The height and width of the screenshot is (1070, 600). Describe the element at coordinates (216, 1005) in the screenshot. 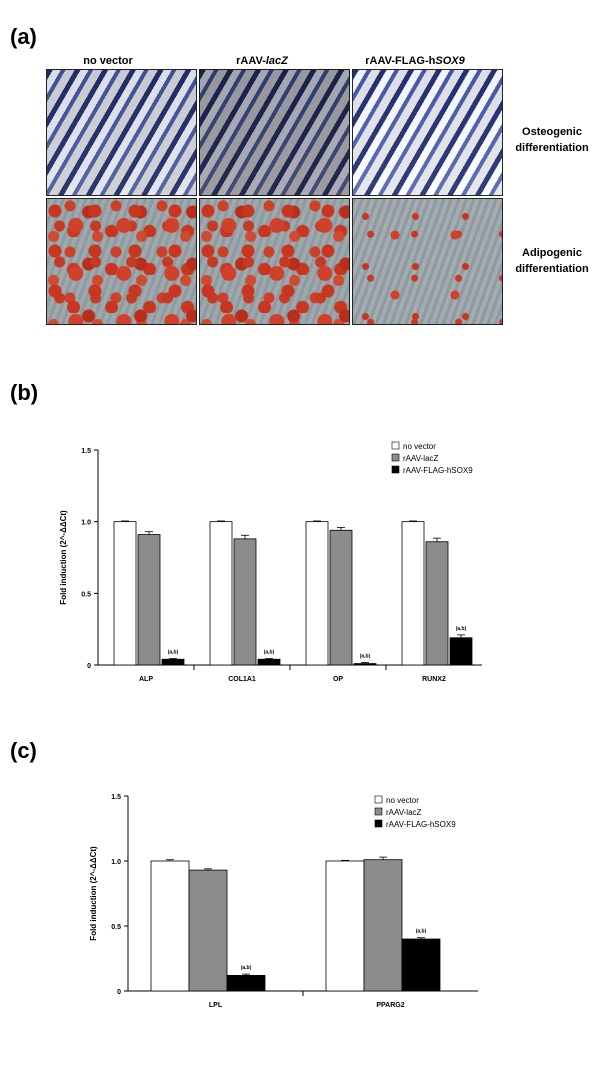

I see `x-category-label: LPL` at that location.